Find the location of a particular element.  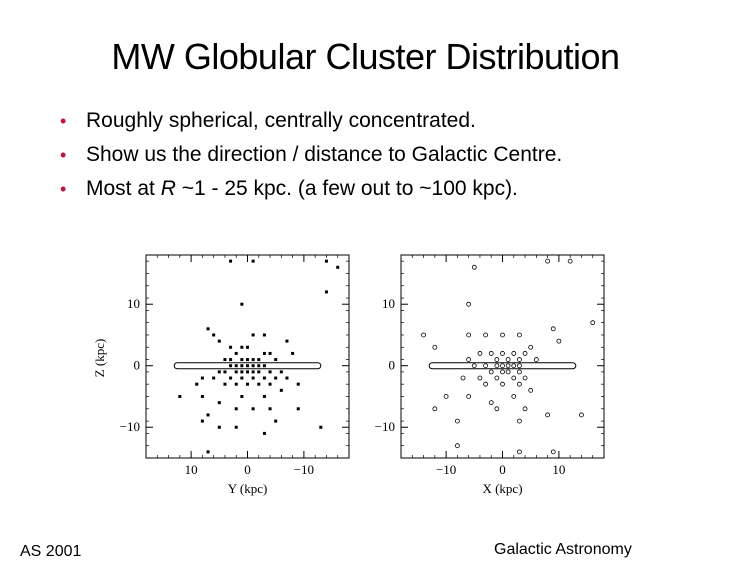

y-axis-label: Z (kpc) is located at coordinates (99, 358).